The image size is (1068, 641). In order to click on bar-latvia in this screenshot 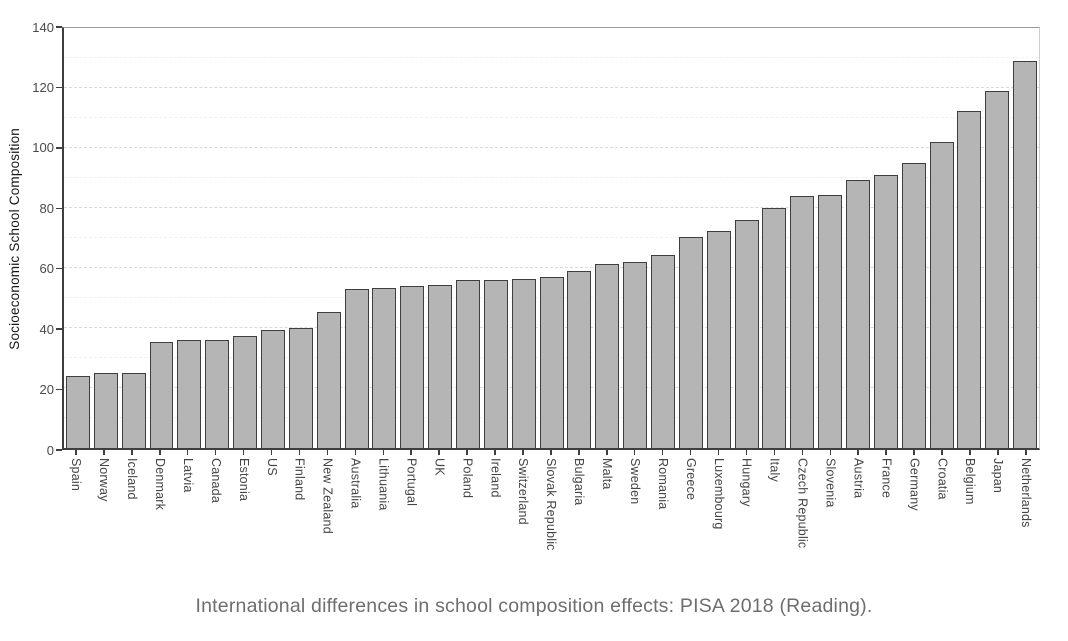, I will do `click(189, 394)`.